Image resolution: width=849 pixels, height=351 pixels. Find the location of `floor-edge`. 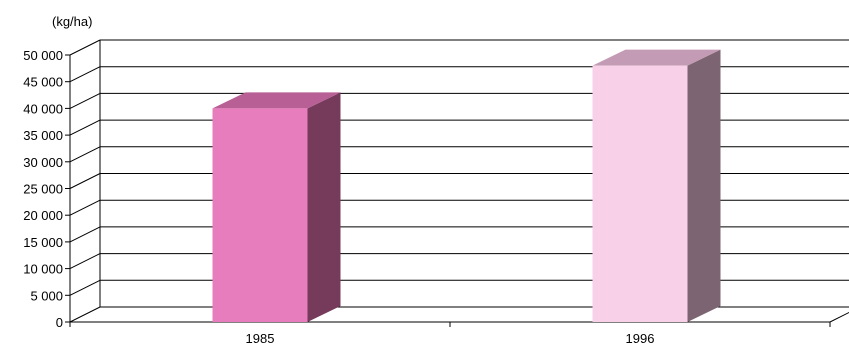

floor-edge is located at coordinates (839, 317).